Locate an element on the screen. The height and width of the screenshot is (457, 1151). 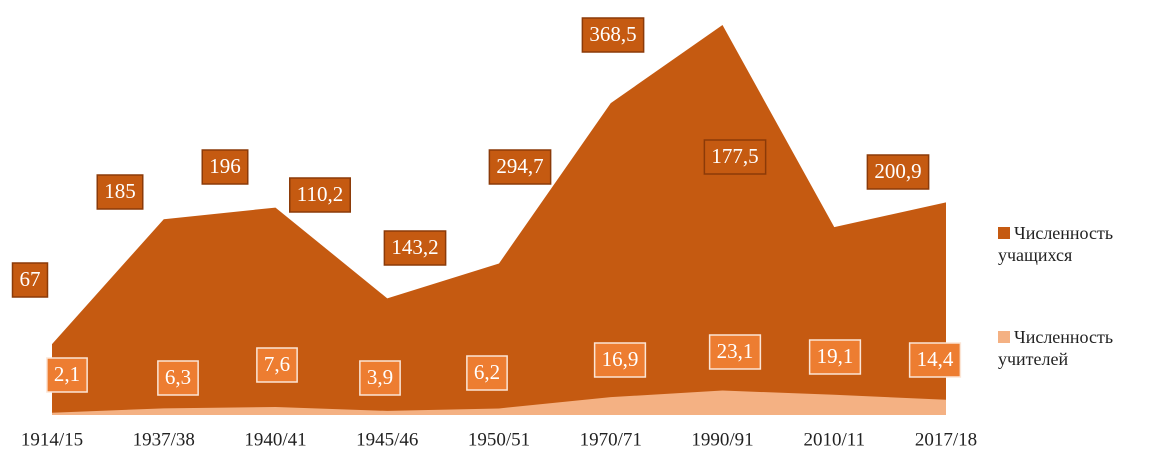
data-label: 6,2 is located at coordinates (487, 372).